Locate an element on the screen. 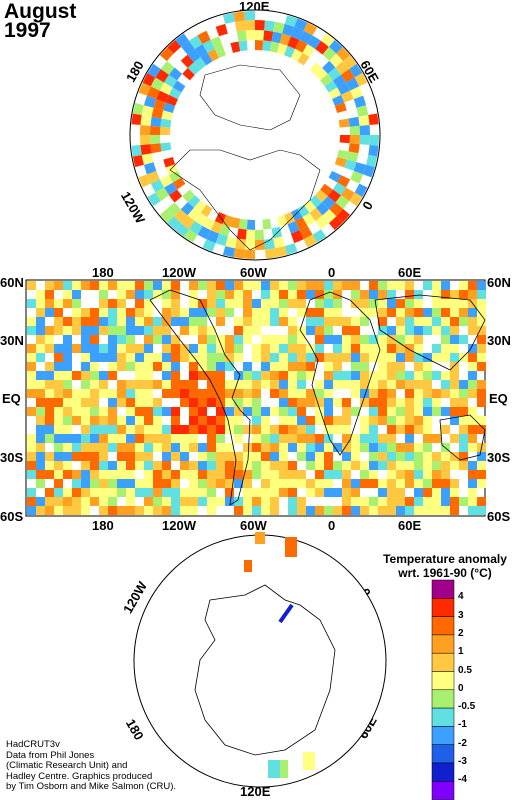  antarctica-coastline is located at coordinates (265, 670).